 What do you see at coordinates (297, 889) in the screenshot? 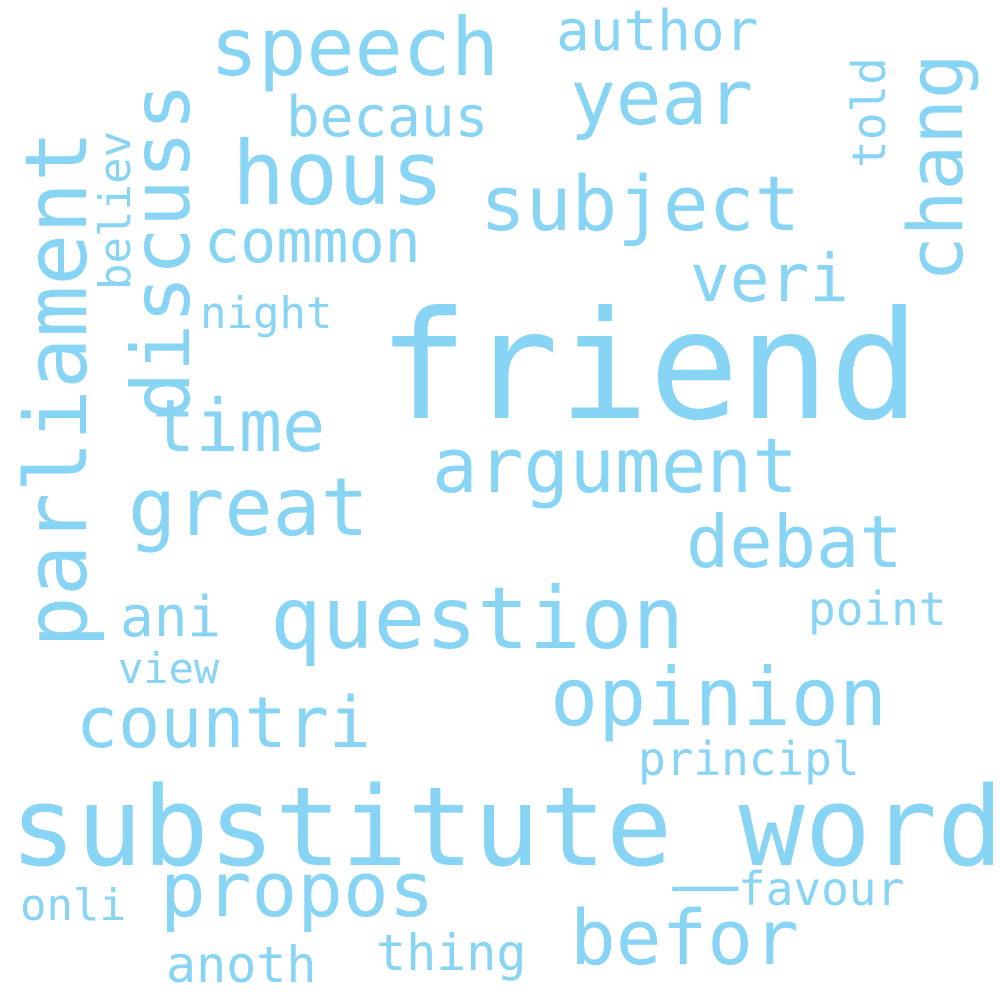
I see `word-propos: propos` at bounding box center [297, 889].